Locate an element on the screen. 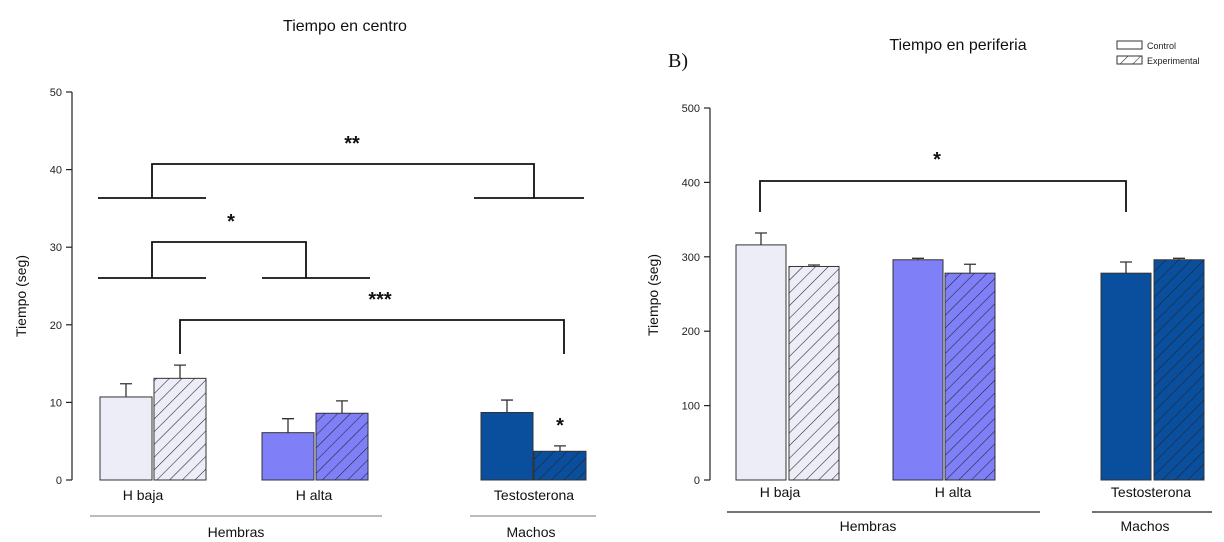 Image resolution: width=1224 pixels, height=542 pixels. chart-a-y-tick-label: 20 is located at coordinates (56, 326).